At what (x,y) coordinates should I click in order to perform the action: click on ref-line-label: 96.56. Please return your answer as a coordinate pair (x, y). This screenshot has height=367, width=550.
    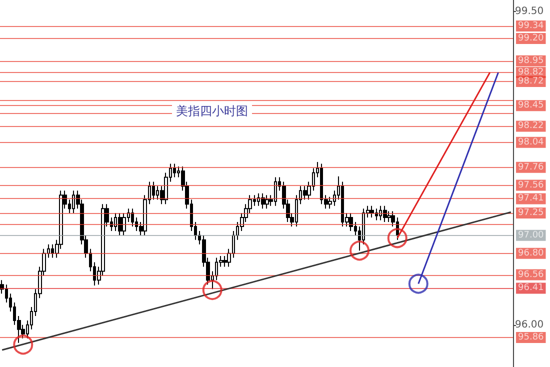
    Looking at the image, I should click on (531, 275).